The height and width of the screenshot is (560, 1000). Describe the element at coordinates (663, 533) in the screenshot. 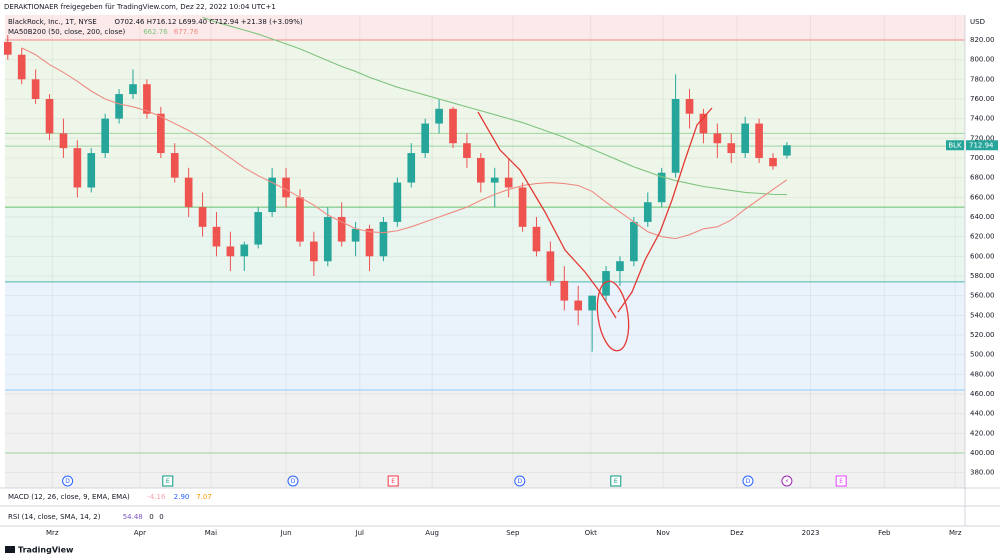

I see `x-tick-label: Nov` at that location.